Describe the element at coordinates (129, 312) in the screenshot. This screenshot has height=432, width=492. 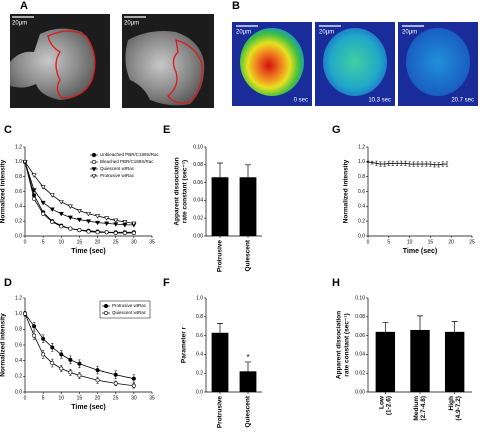
I see `legend-label: Quiescent wtRac` at that location.